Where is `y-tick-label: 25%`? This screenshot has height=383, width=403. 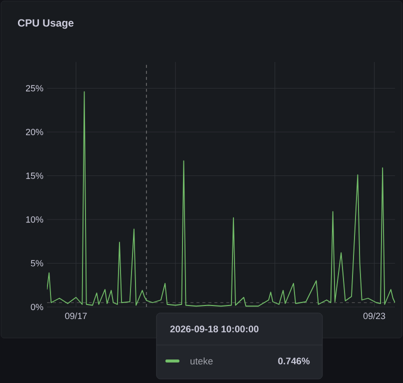
y-tick-label: 25% is located at coordinates (35, 88).